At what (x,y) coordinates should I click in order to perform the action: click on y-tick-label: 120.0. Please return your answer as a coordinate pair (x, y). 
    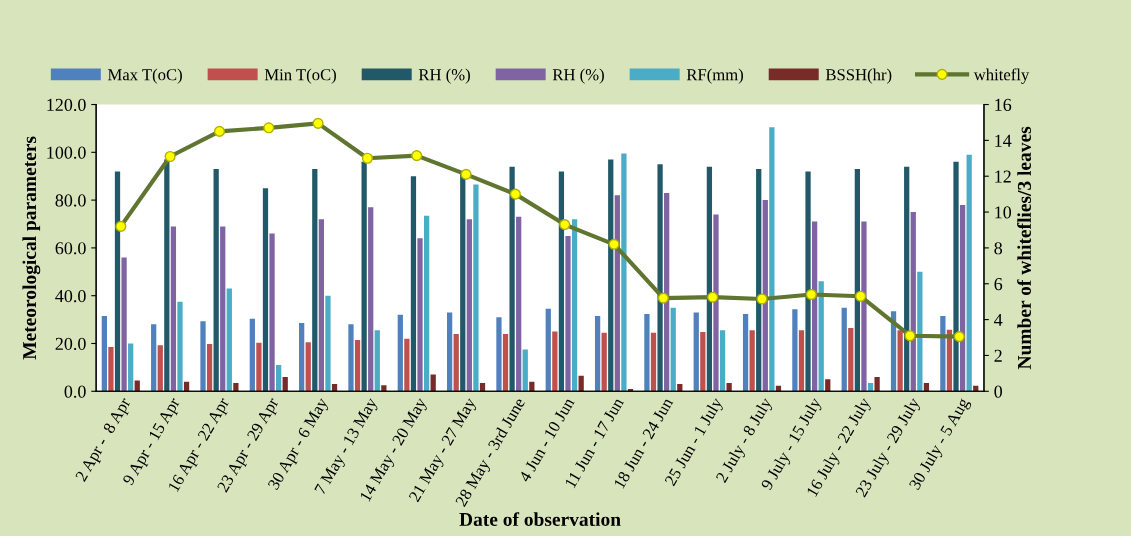
    Looking at the image, I should click on (66, 105).